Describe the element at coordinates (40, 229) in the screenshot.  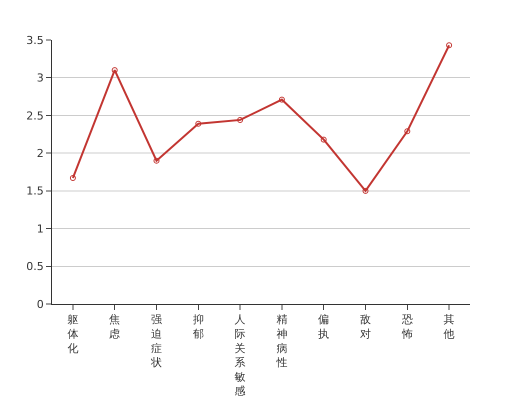
I see `y-tick-label: 1` at that location.